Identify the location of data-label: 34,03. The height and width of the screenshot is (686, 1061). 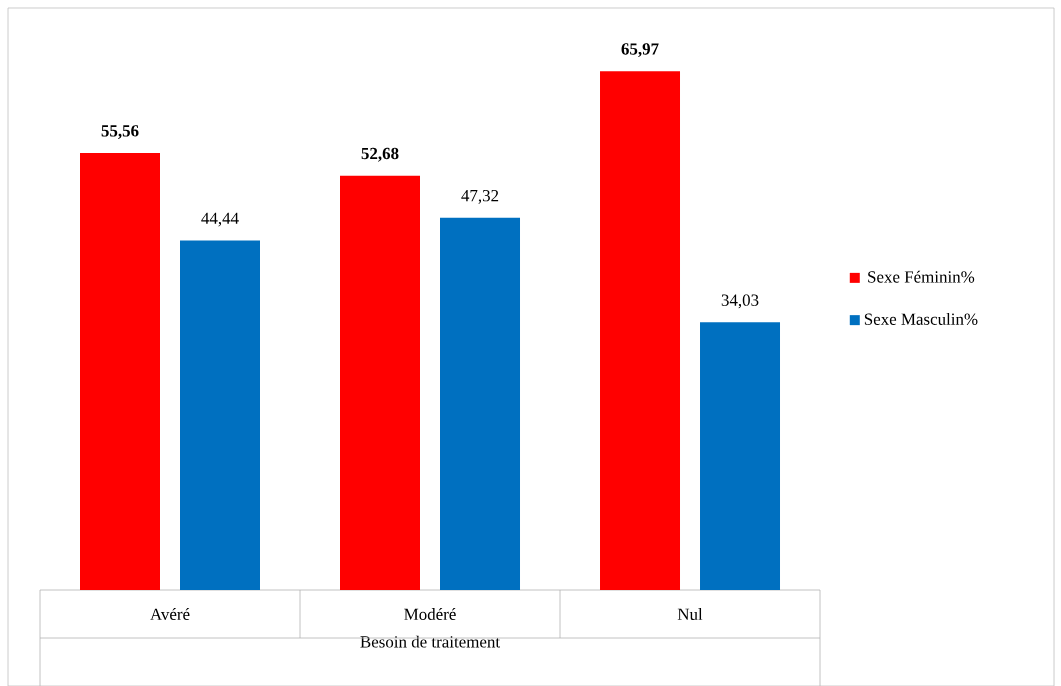
(740, 301).